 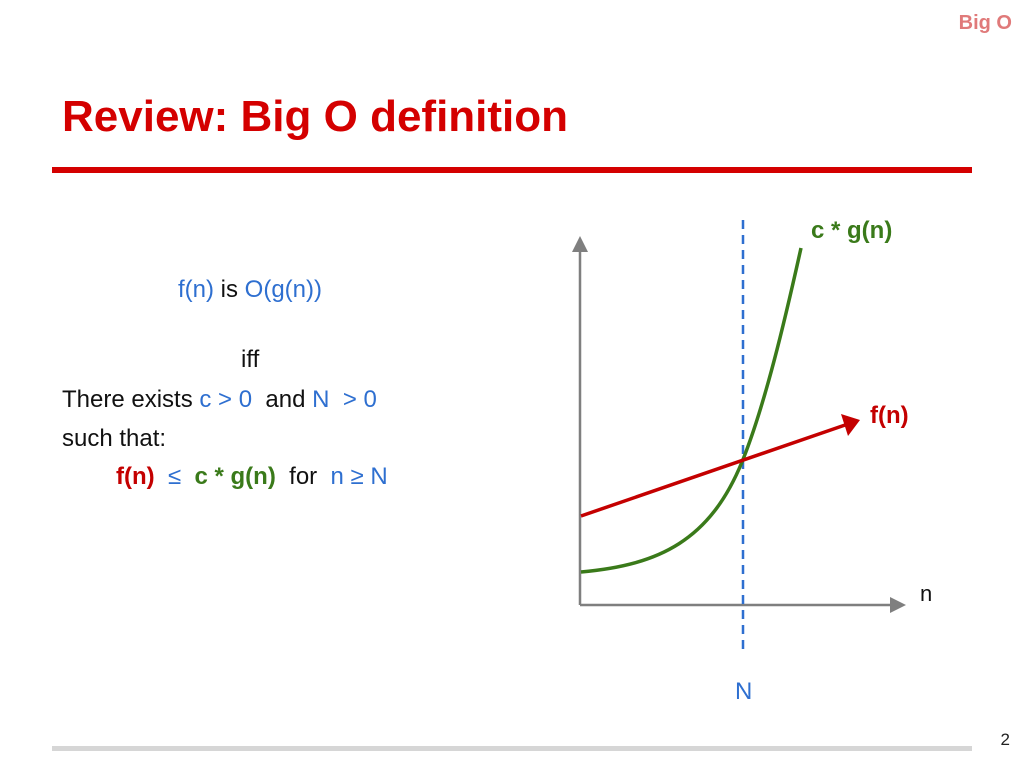 I want to click on header-tag: Big O, so click(x=985, y=23).